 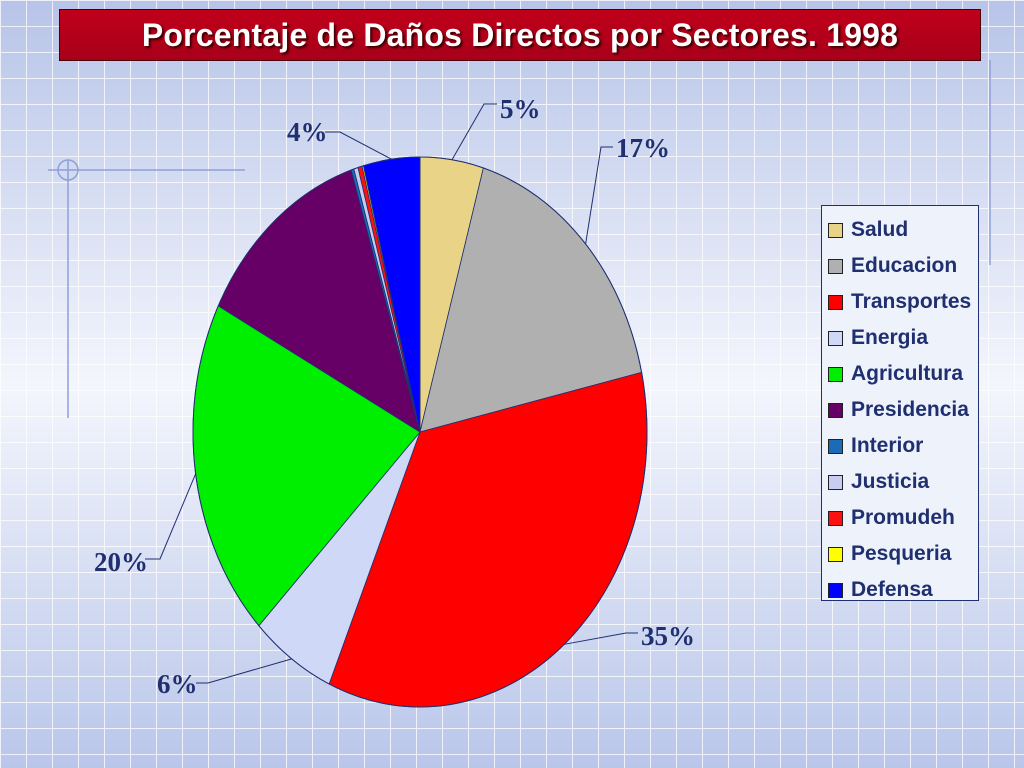 I want to click on legend-swatch-defensa, so click(x=835, y=590).